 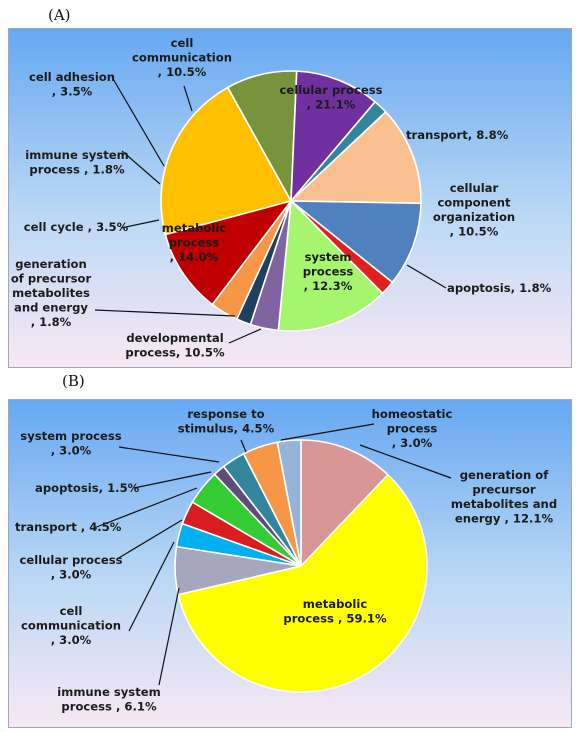 I want to click on slice-label-system-process-12-3: system process, 12.3%, so click(x=328, y=271).